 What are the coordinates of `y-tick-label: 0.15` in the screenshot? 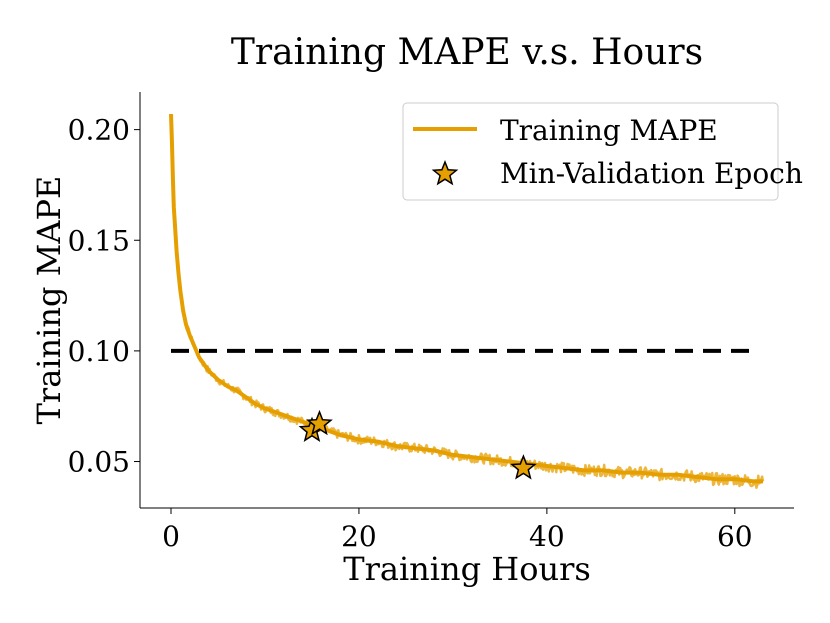 It's located at (99, 240).